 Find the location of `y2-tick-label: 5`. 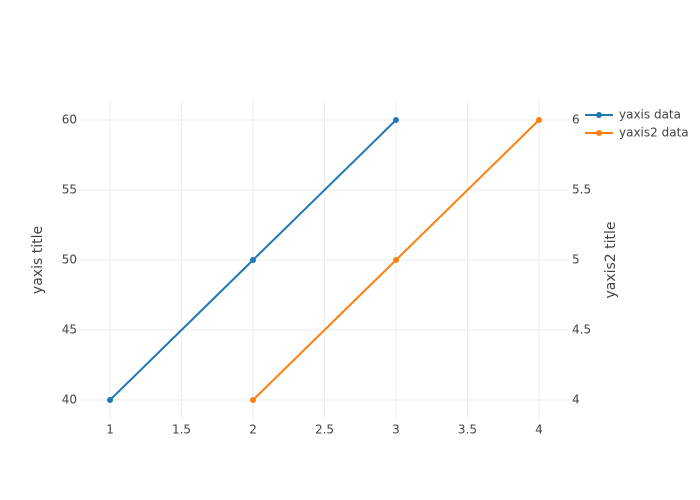

y2-tick-label: 5 is located at coordinates (576, 260).